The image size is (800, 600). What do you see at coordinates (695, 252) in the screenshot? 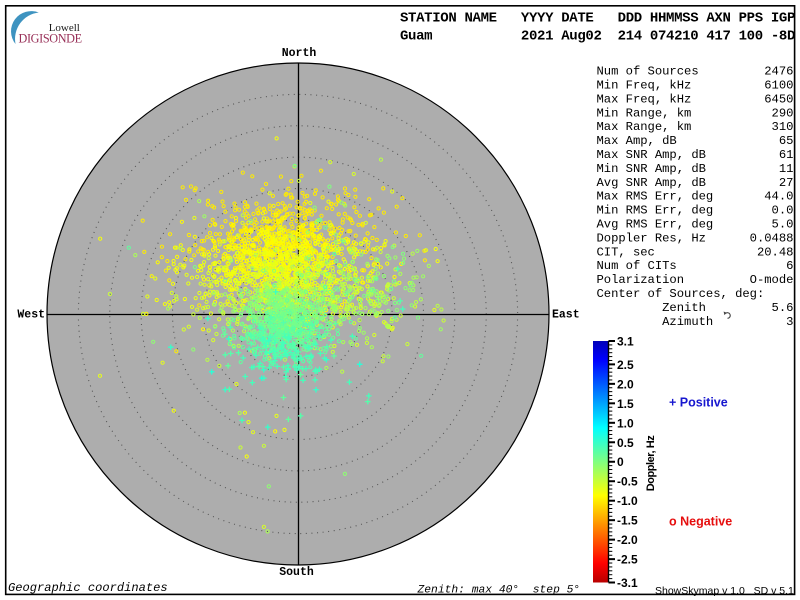
I see `svg-text: CIT, sec 20.48` at bounding box center [695, 252].